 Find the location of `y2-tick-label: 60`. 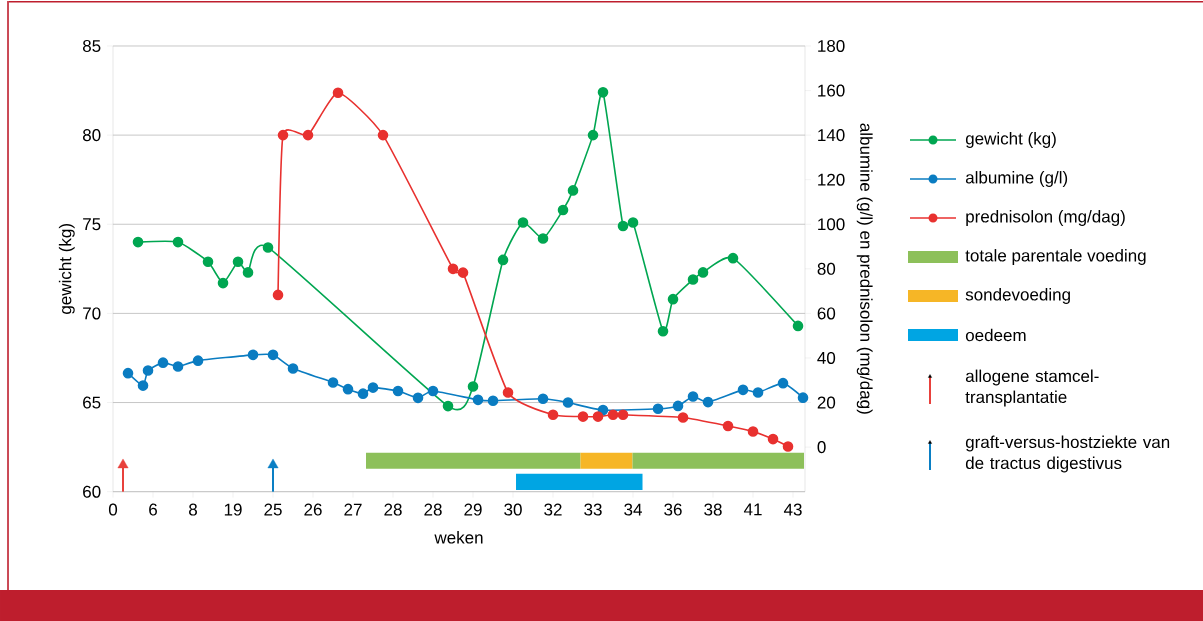

y2-tick-label: 60 is located at coordinates (826, 313).